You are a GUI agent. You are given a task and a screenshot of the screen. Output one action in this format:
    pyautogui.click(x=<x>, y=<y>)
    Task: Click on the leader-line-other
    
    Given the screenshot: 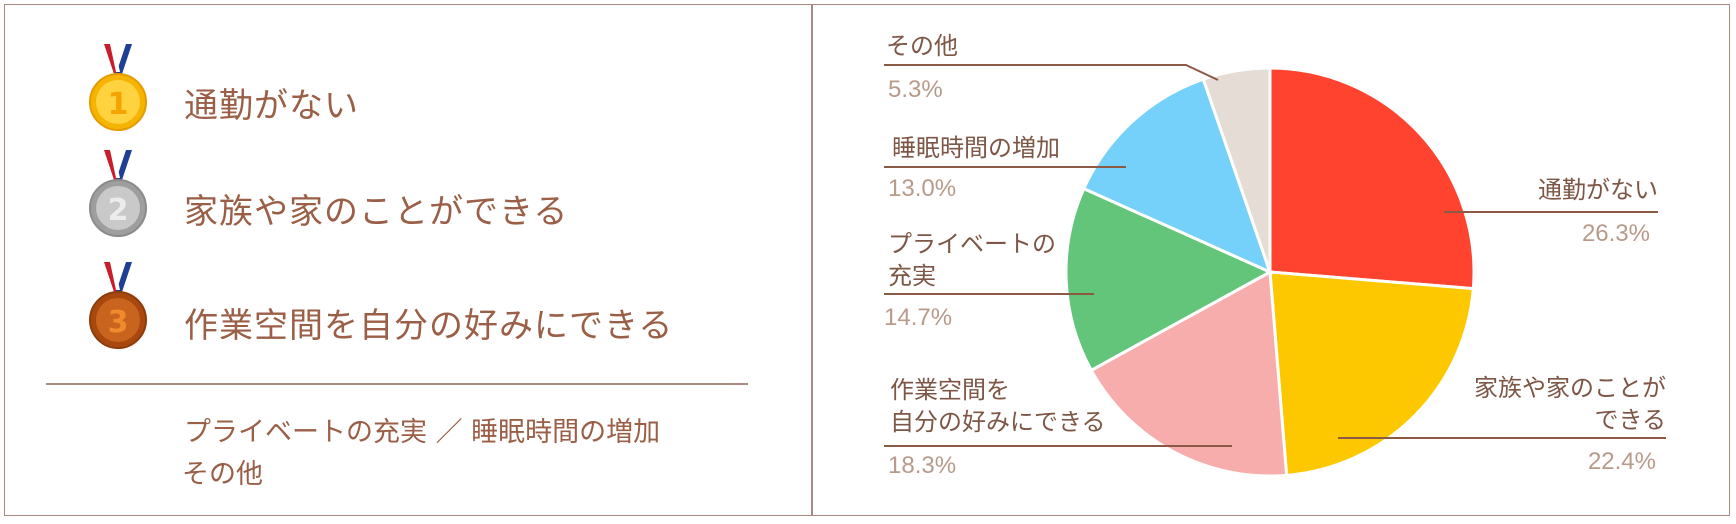 What is the action you would take?
    pyautogui.click(x=1051, y=72)
    